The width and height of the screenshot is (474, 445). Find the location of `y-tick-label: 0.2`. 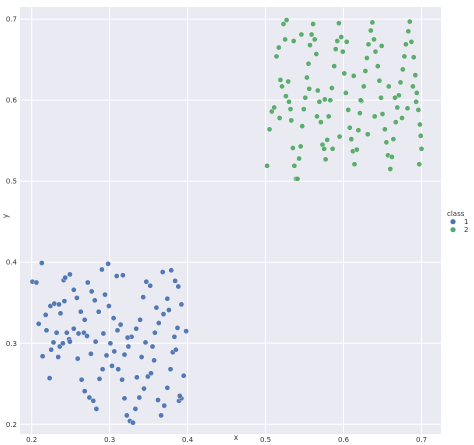

y-tick-label: 0.2 is located at coordinates (11, 425).